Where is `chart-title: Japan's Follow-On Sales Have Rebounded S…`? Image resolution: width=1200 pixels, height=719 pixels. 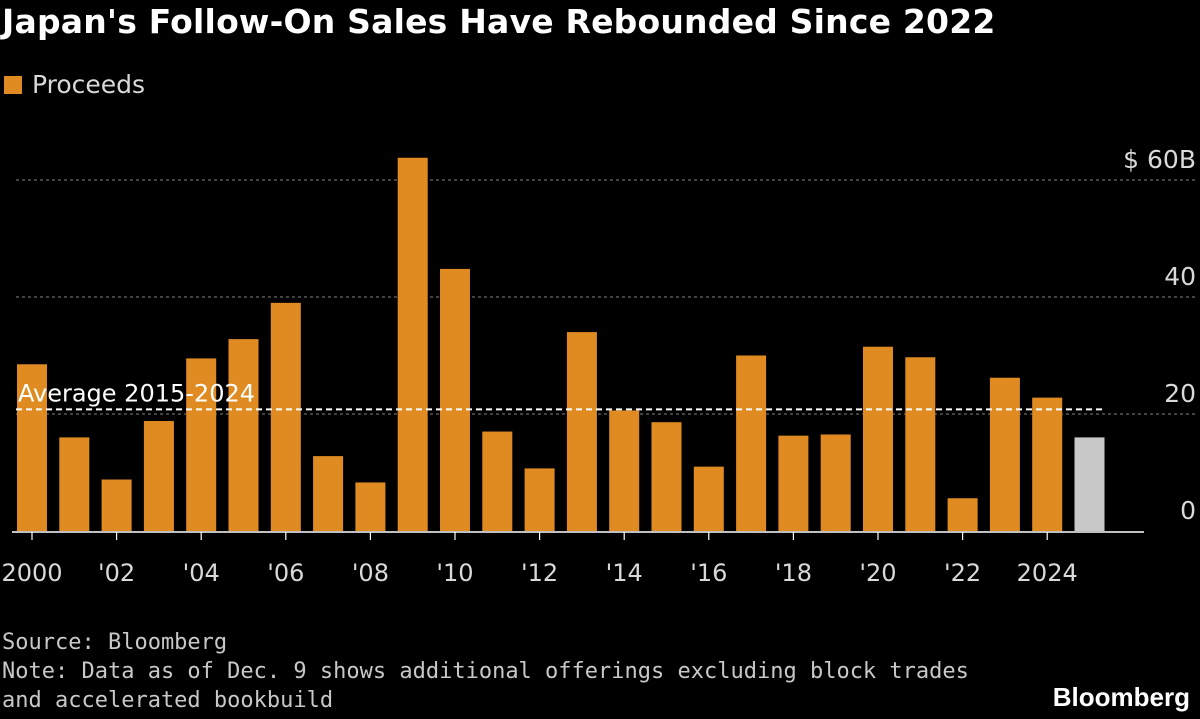 chart-title: Japan's Follow-On Sales Have Rebounded S… is located at coordinates (499, 21).